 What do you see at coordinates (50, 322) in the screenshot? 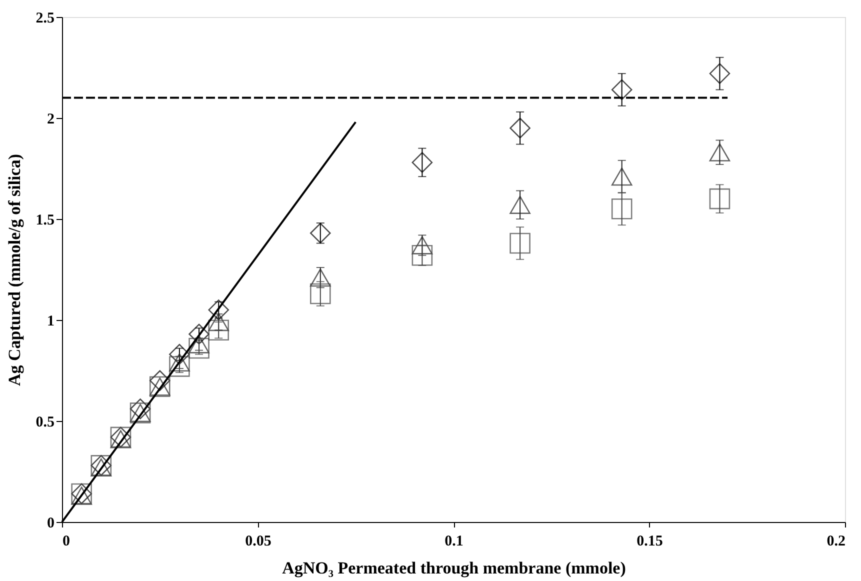
I see `y-tick-label: 1` at bounding box center [50, 322].